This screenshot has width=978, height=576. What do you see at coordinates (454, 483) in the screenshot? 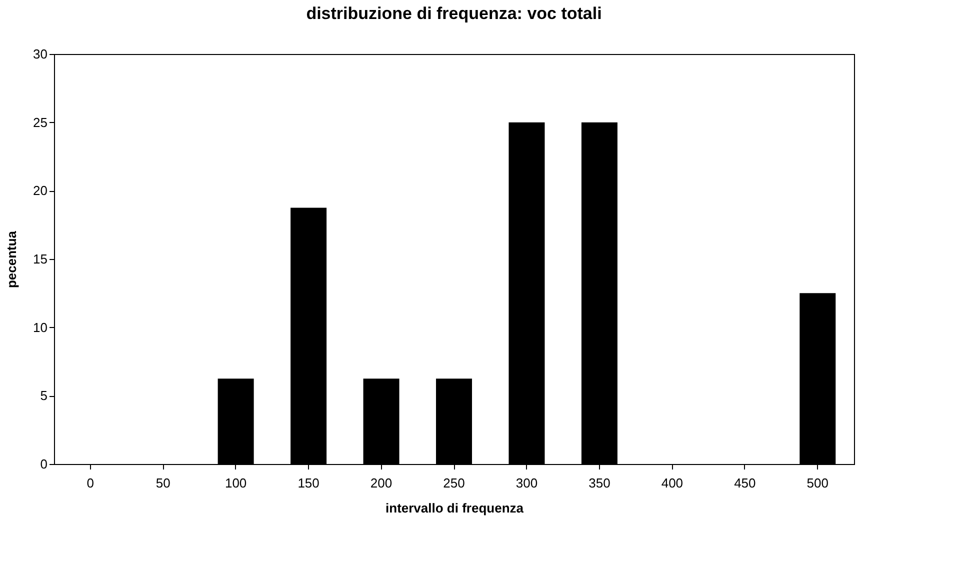
I see `x-tick-label: 250` at bounding box center [454, 483].